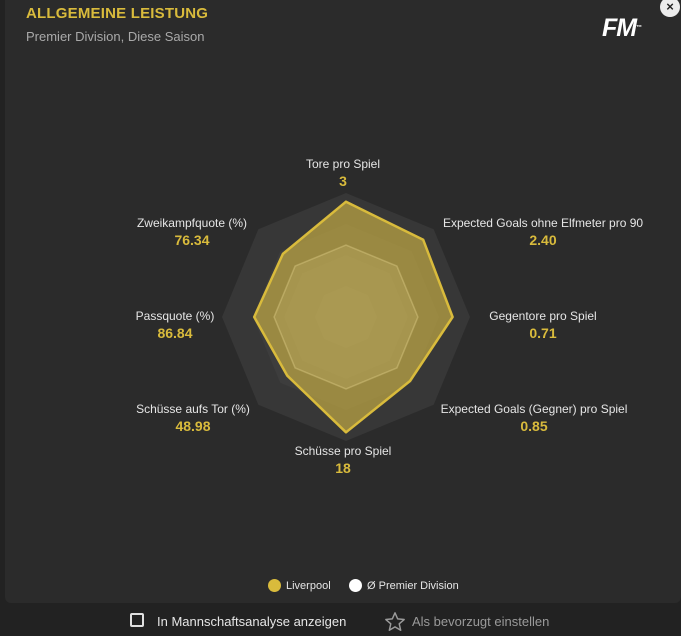 The height and width of the screenshot is (636, 681). What do you see at coordinates (175, 333) in the screenshot?
I see `axis-value: 86.84` at bounding box center [175, 333].